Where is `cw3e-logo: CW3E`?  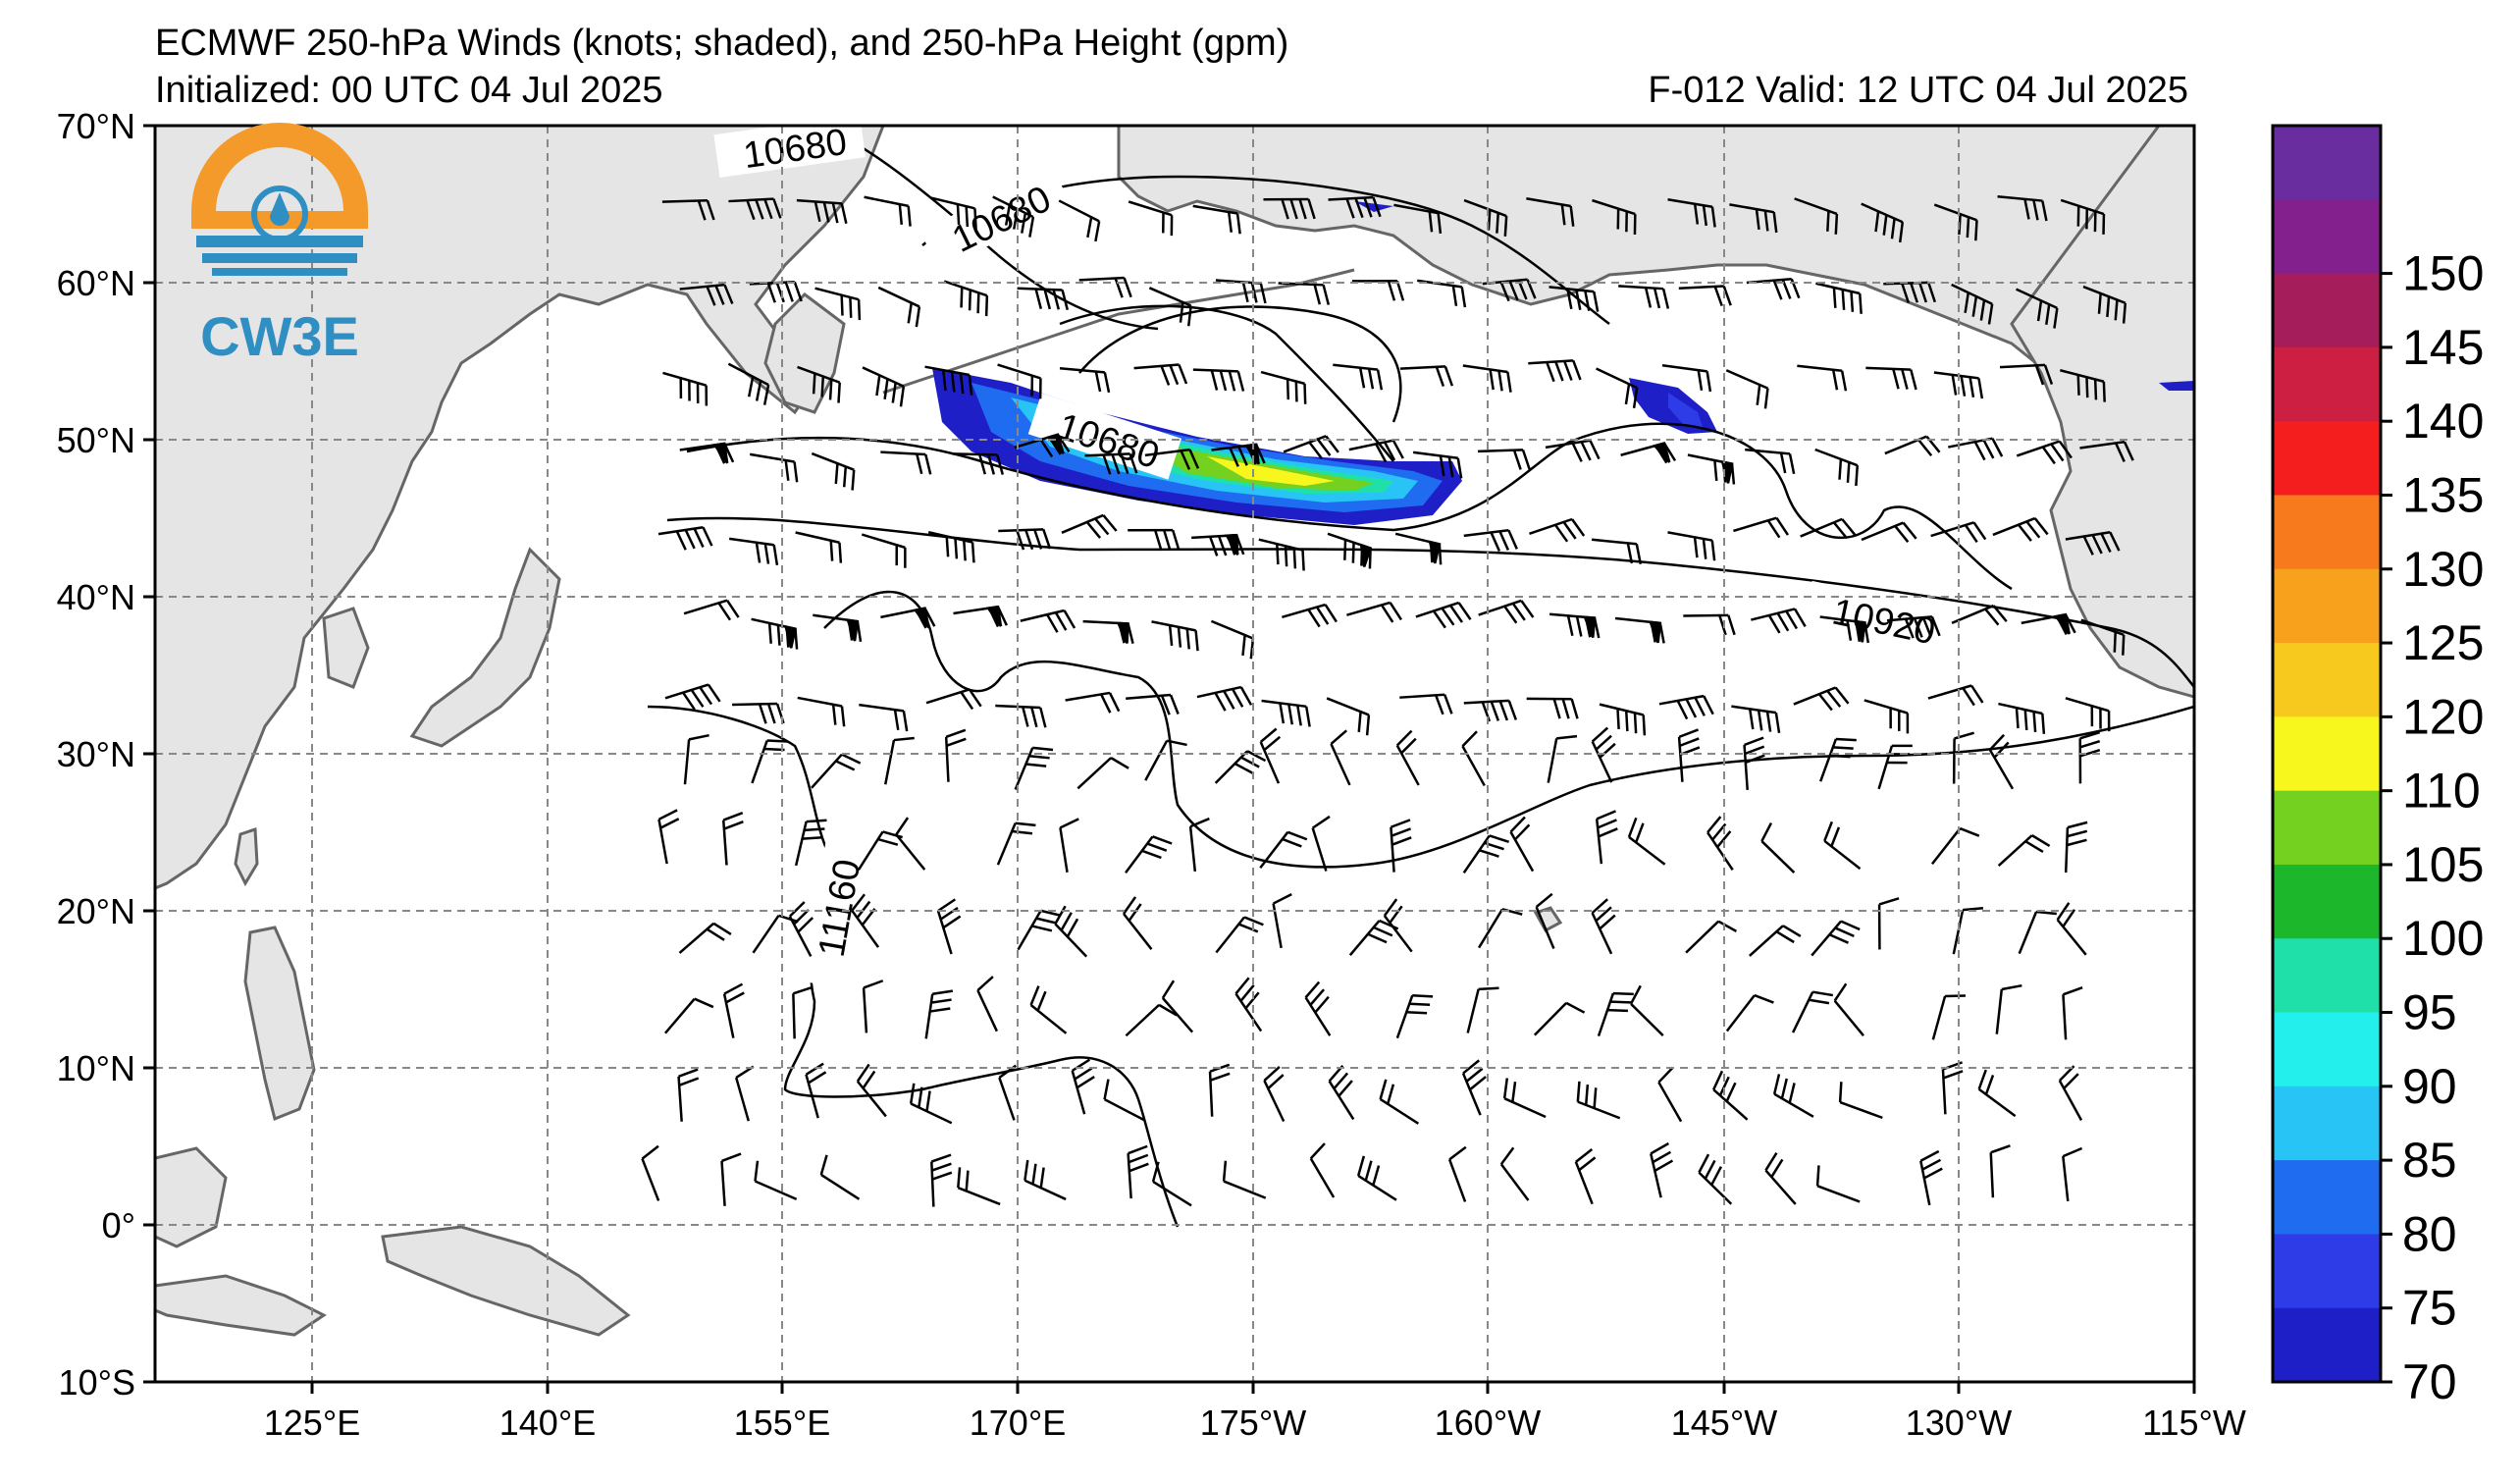 cw3e-logo: CW3E is located at coordinates (279, 245).